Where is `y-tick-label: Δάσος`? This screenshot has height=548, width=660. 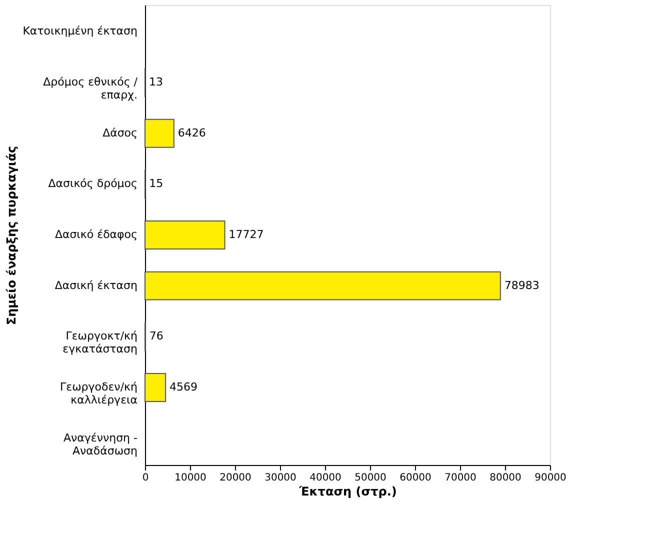 y-tick-label: Δάσος is located at coordinates (120, 133).